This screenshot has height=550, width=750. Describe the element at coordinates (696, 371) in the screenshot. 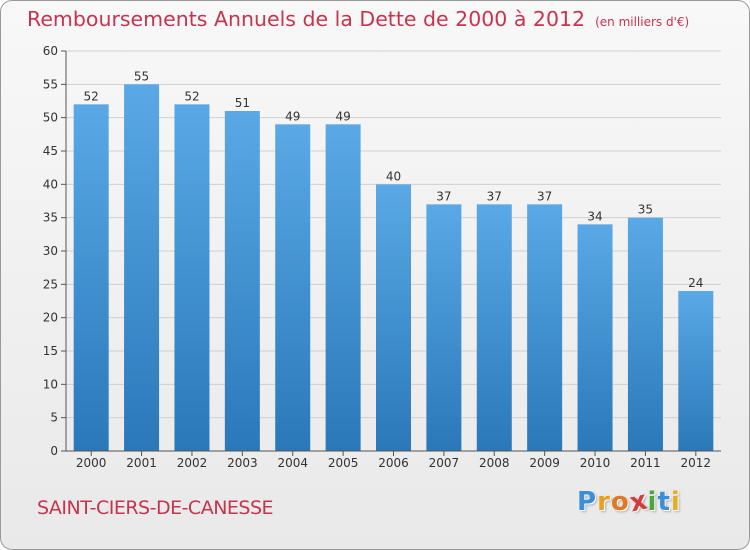

I see `bar-2012` at that location.